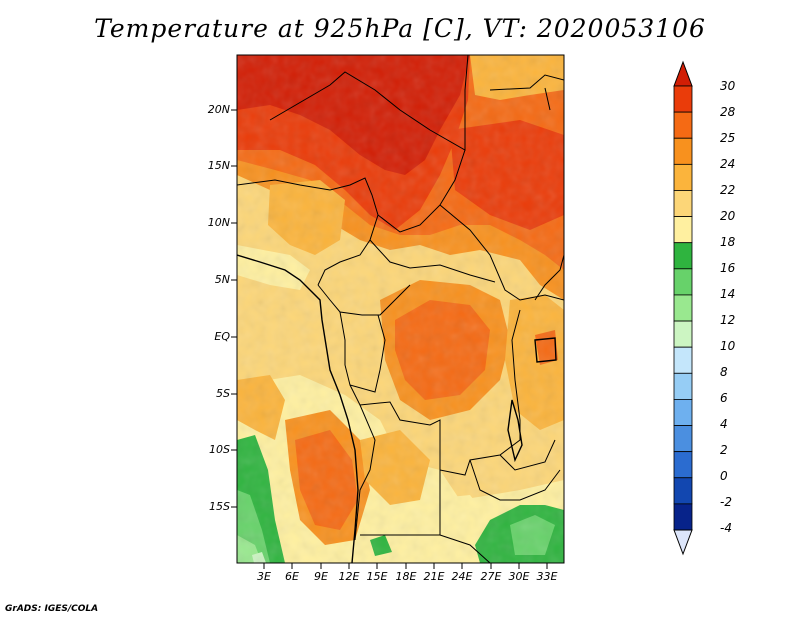 This screenshot has height=618, width=800. I want to click on lat-label: EQ, so click(222, 336).